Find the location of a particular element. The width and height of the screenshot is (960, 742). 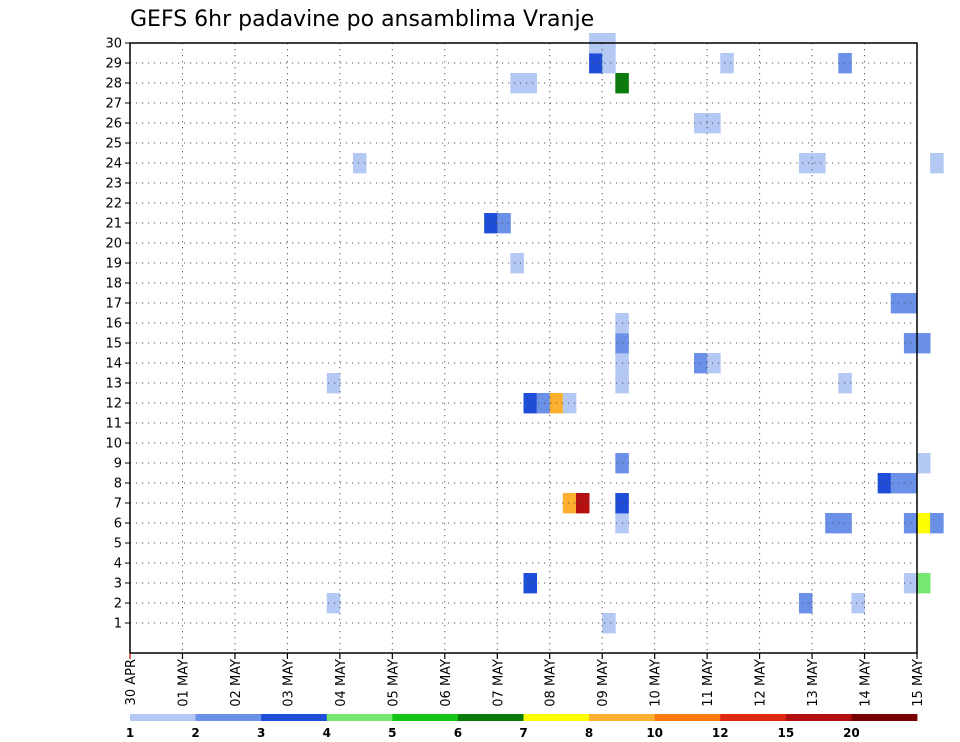

legend-label: 2 is located at coordinates (195, 733).